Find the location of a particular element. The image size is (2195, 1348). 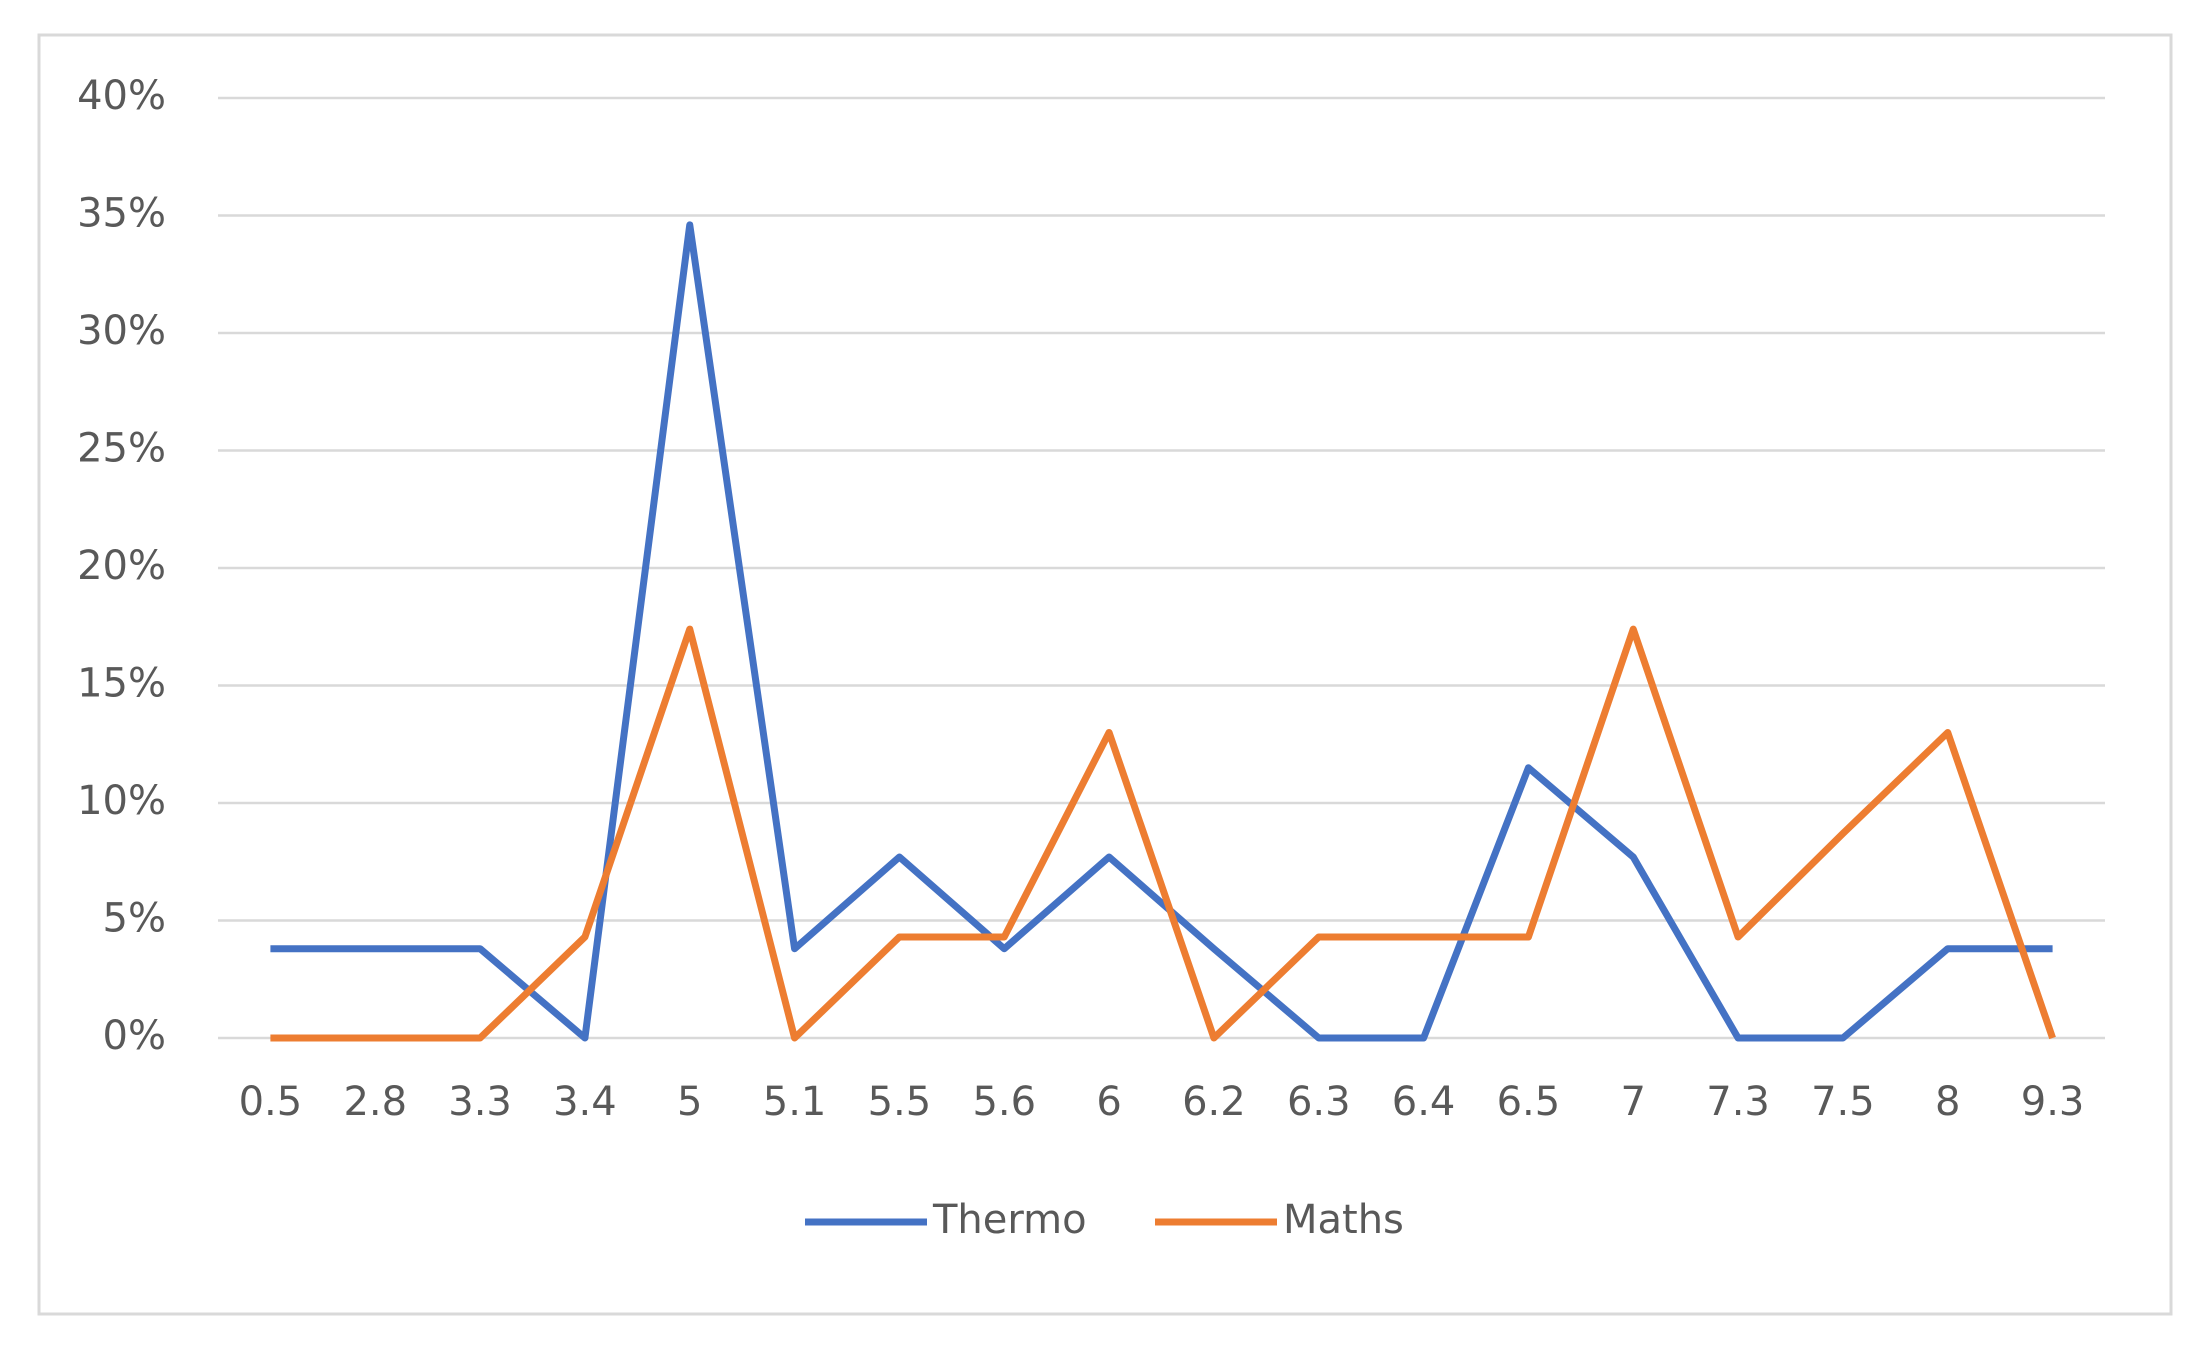

legend-label: Maths is located at coordinates (1343, 1220).